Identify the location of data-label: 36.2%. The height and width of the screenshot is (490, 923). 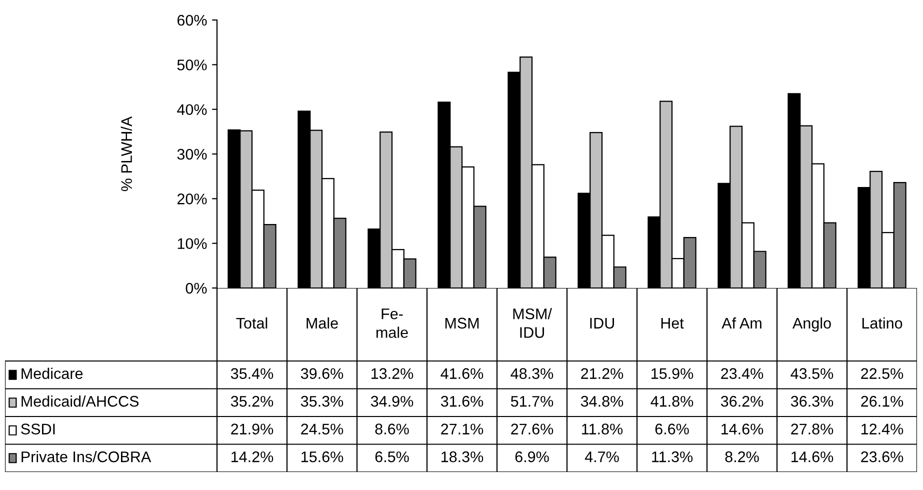
(742, 401).